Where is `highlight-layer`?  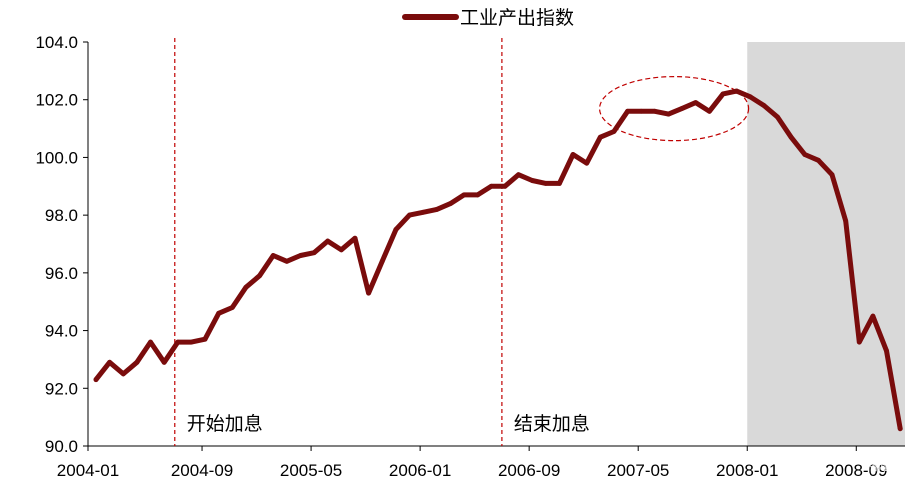
highlight-layer is located at coordinates (674, 108).